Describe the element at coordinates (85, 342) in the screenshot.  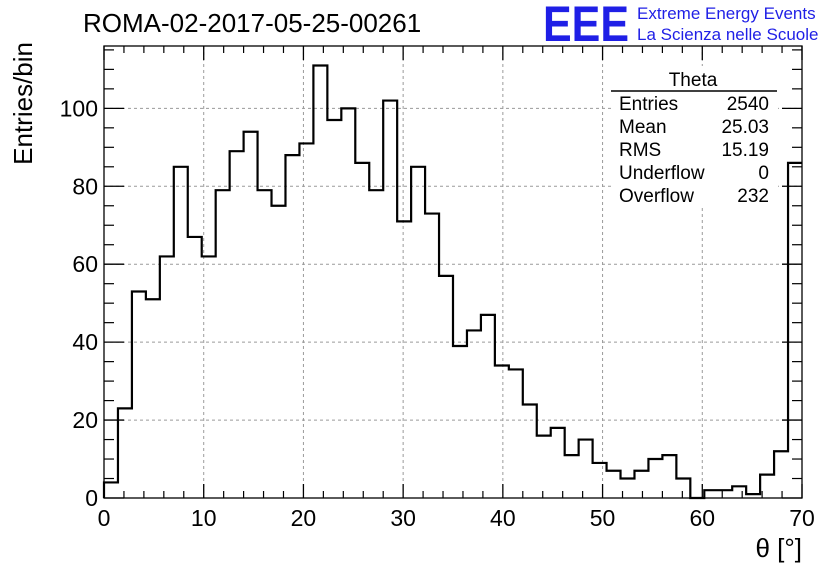
I see `y-tick-label: 40` at that location.